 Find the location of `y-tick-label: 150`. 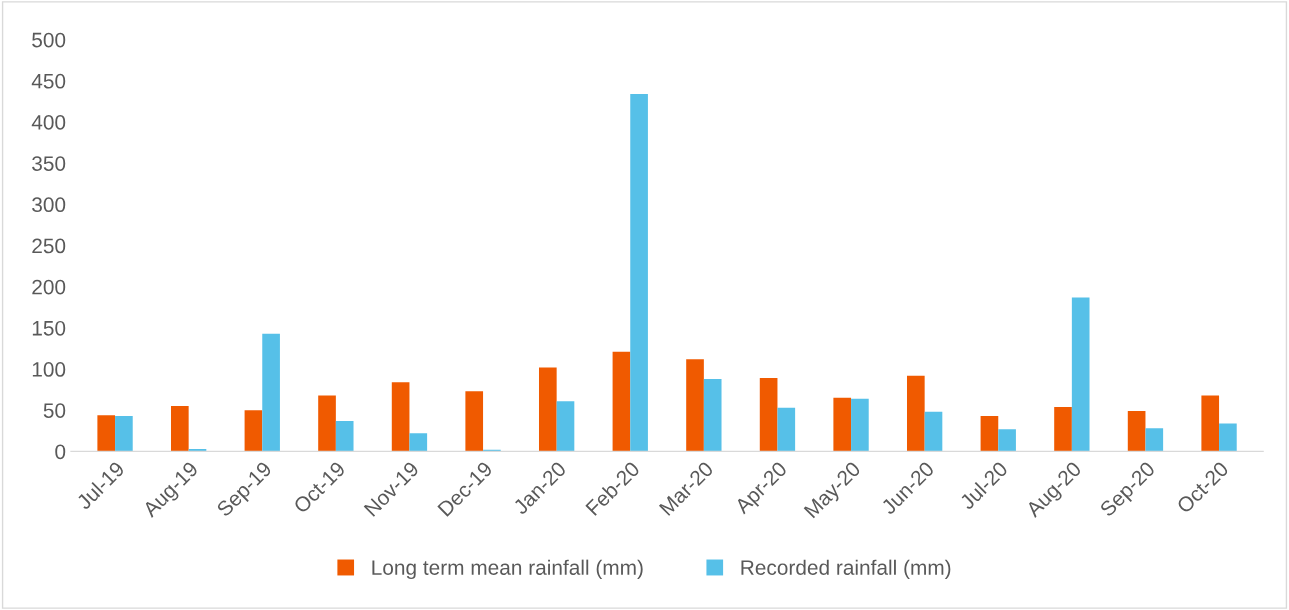

y-tick-label: 150 is located at coordinates (49, 328).